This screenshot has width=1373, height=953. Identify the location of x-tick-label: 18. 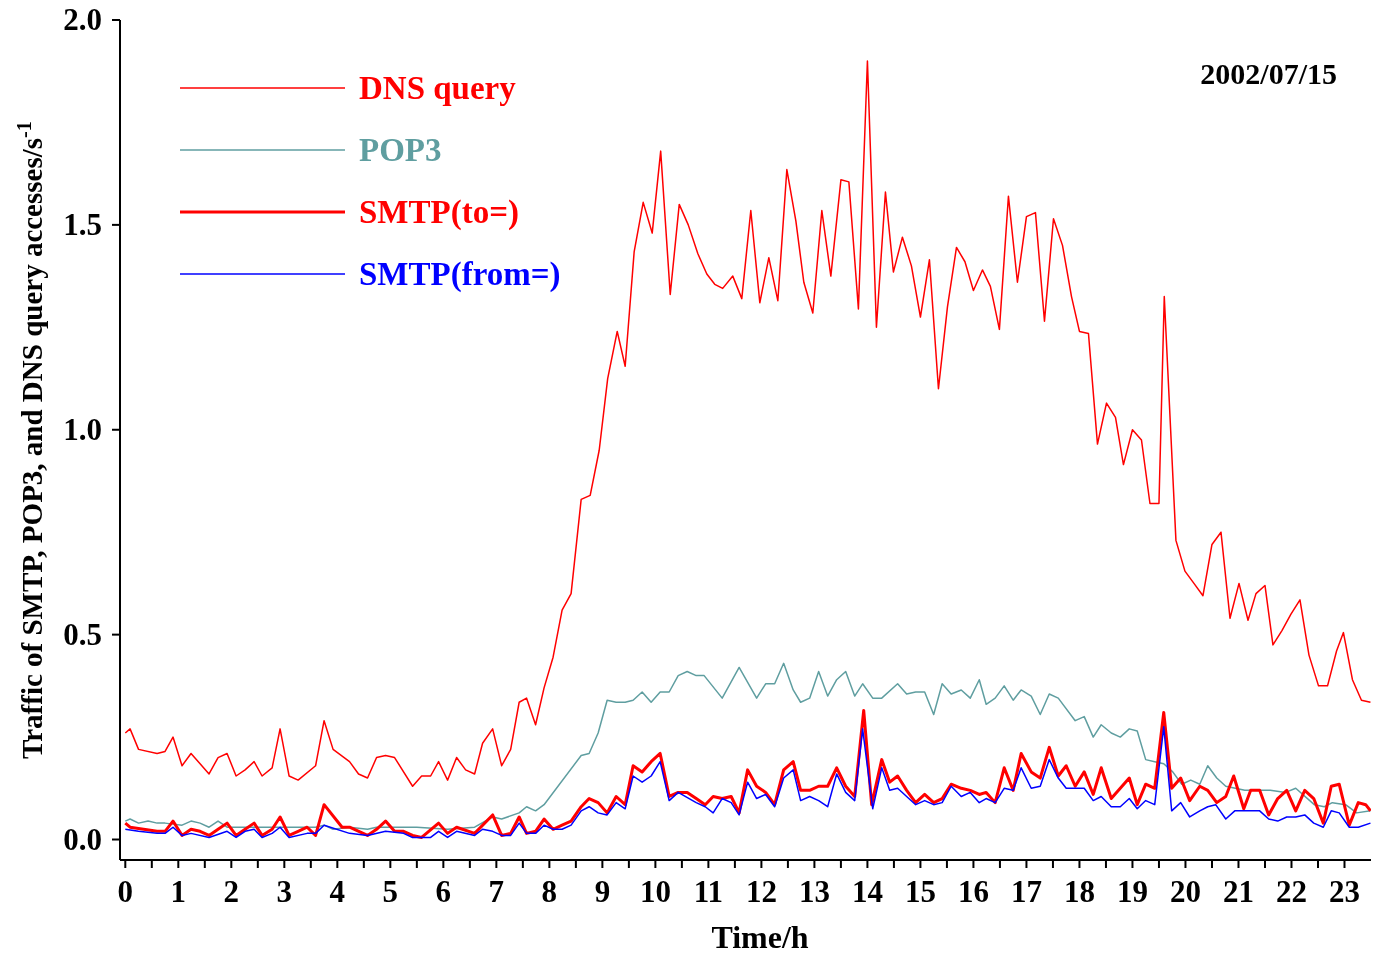
(1079, 891).